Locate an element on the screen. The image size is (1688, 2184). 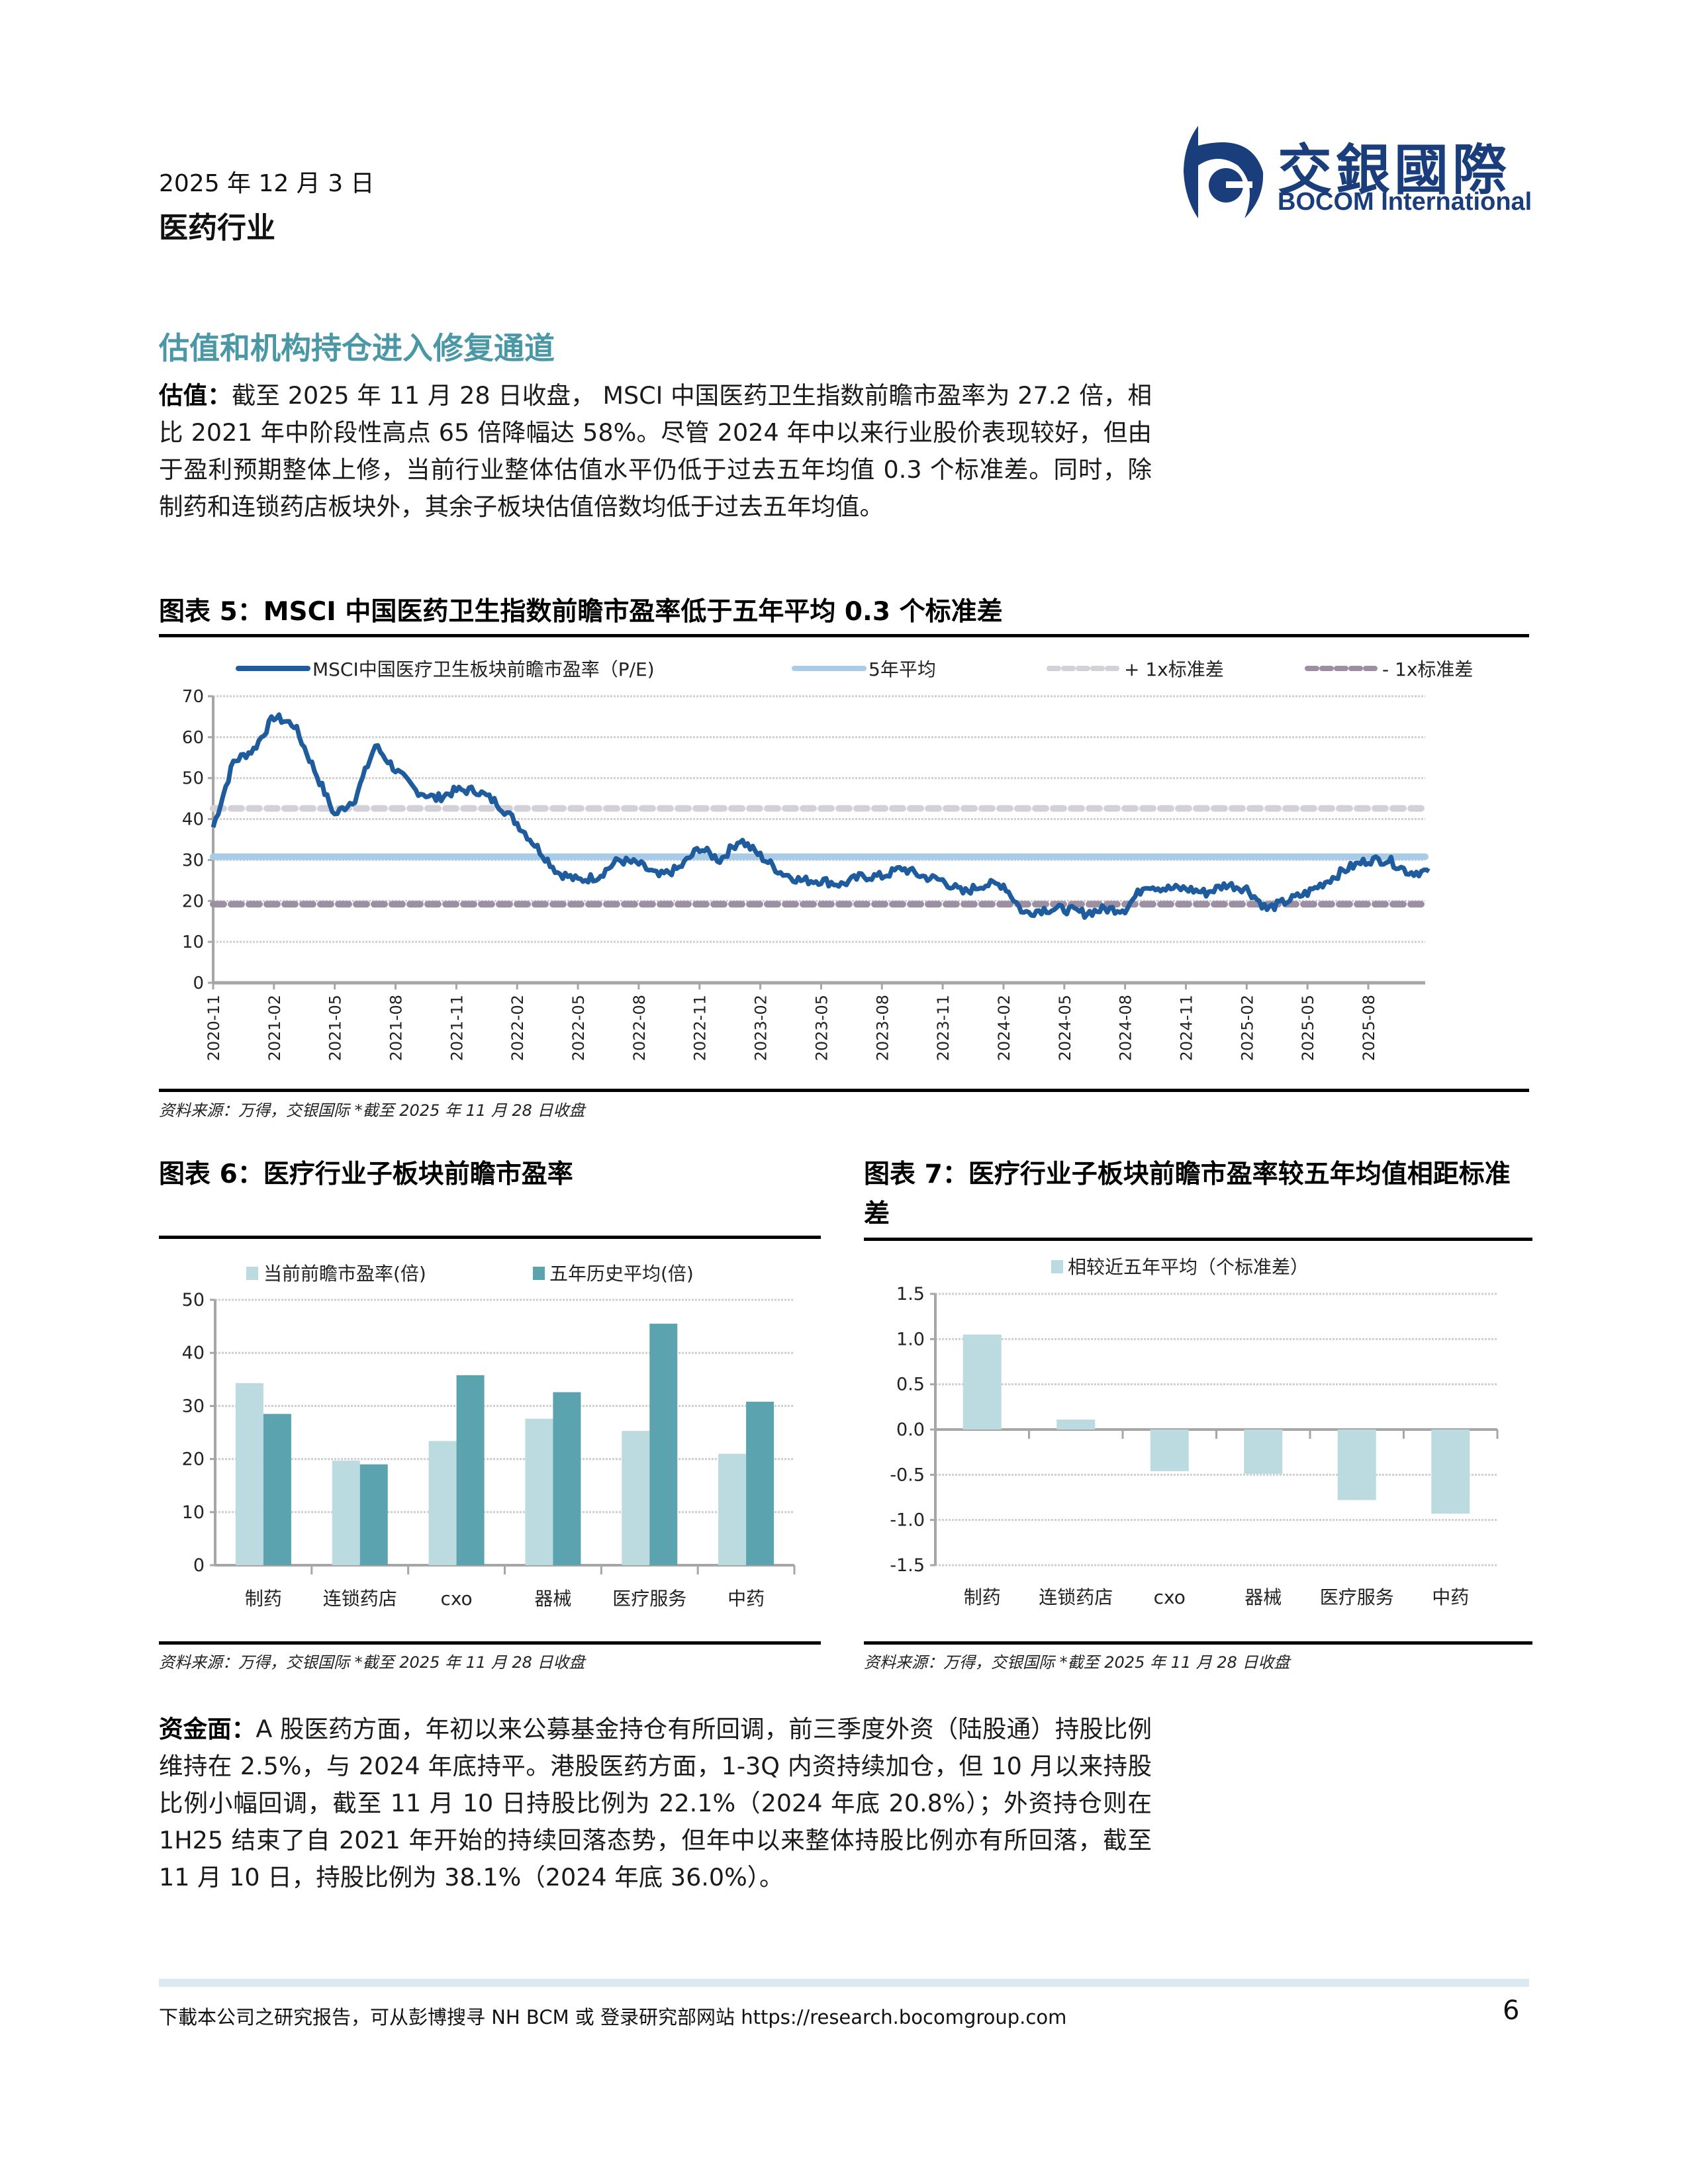
x-tick-label: 2023-02 is located at coordinates (761, 1028).